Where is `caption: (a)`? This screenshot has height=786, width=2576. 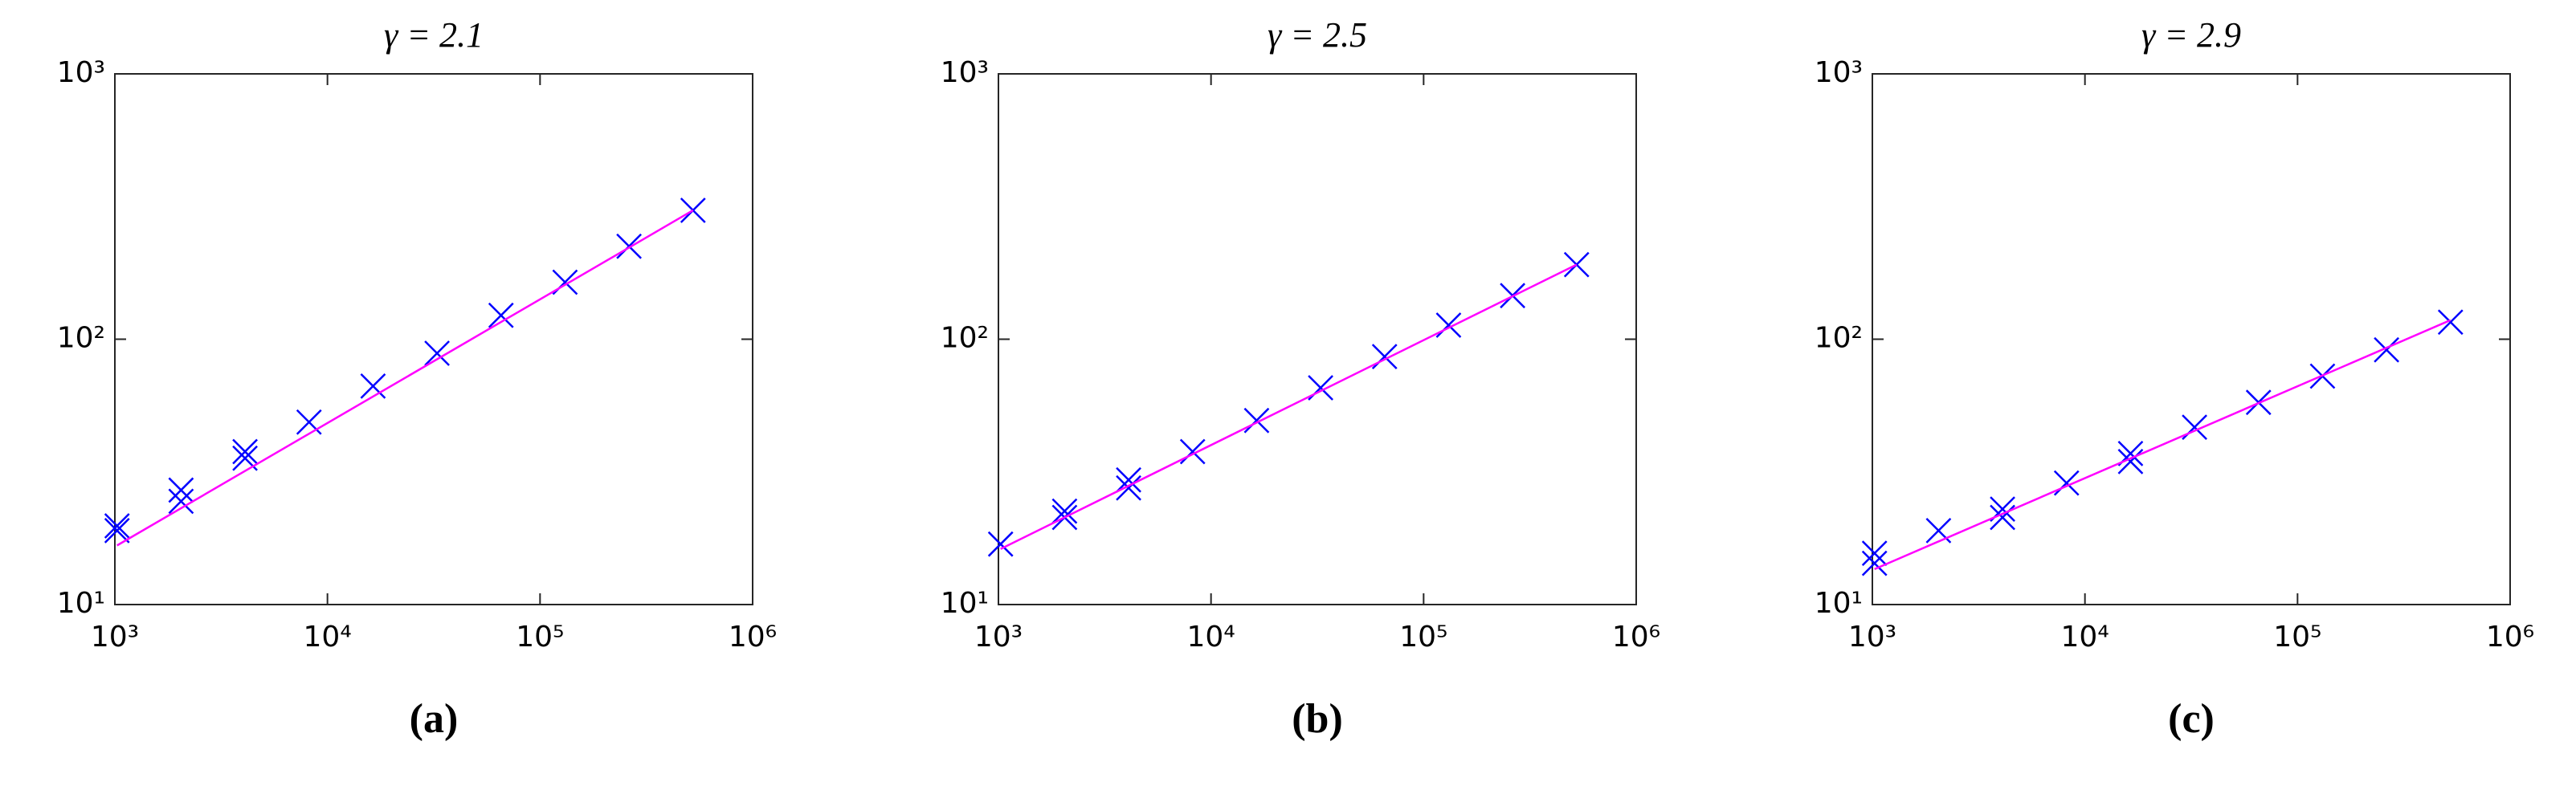 caption: (a) is located at coordinates (434, 719).